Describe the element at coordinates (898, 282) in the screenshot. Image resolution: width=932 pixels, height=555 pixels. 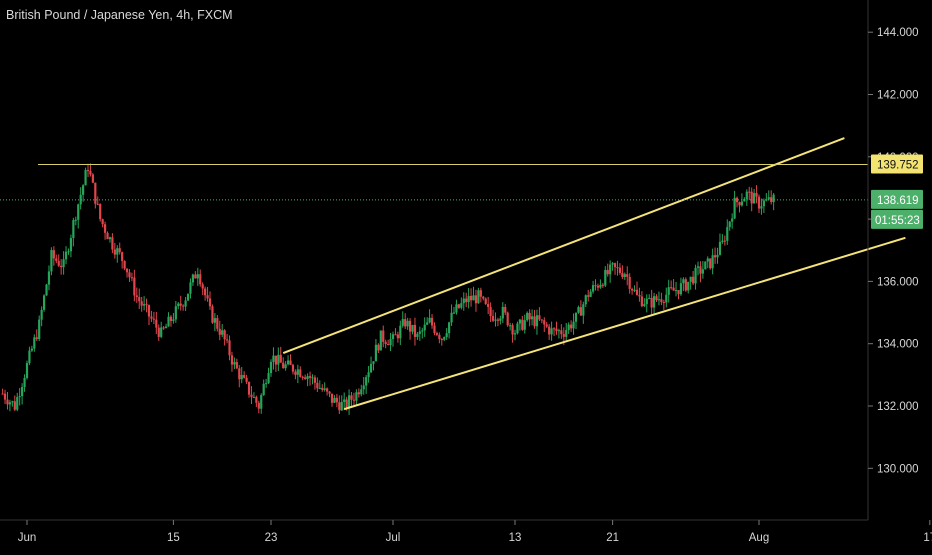
I see `y-tick-label: 136.000` at that location.